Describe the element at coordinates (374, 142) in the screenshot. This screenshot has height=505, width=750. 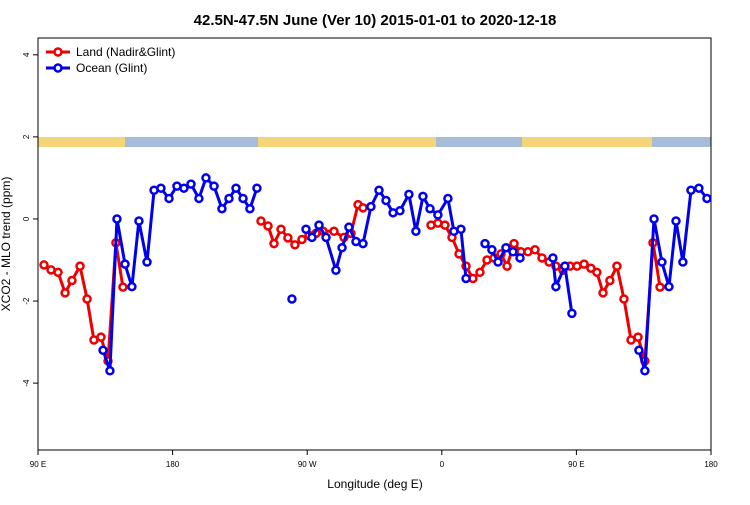
I see `land-ocean-strip` at that location.